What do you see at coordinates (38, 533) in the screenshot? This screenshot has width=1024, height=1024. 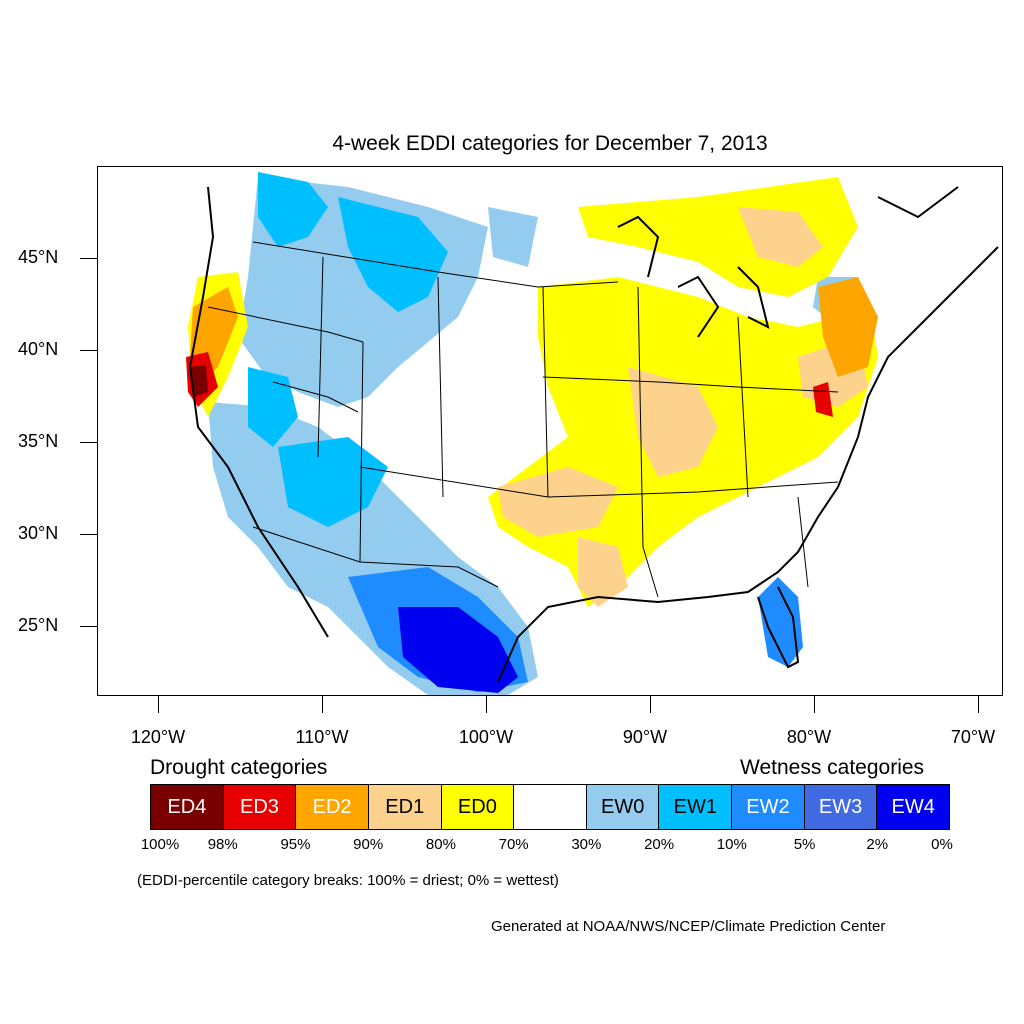 I see `lat-label-30: 30°N` at bounding box center [38, 533].